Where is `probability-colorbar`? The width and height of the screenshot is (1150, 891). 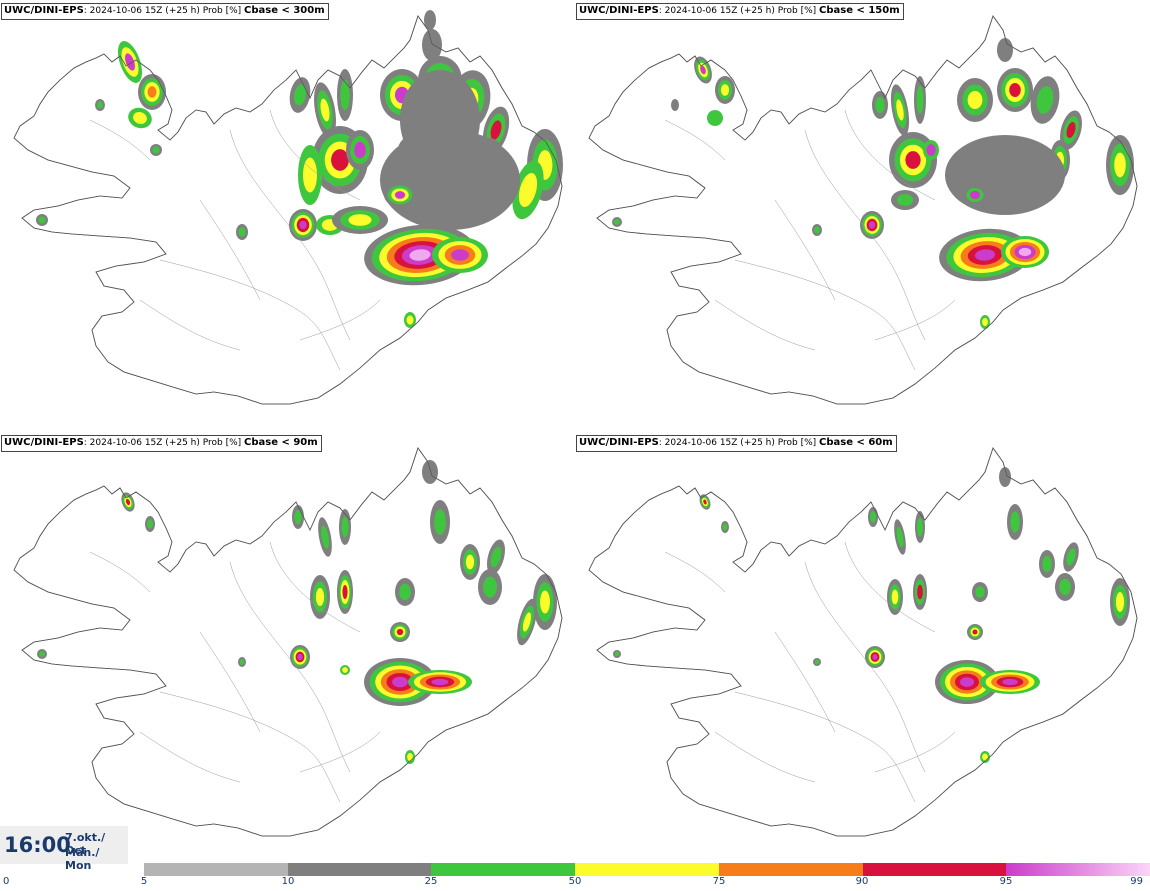
probability-colorbar is located at coordinates (647, 869).